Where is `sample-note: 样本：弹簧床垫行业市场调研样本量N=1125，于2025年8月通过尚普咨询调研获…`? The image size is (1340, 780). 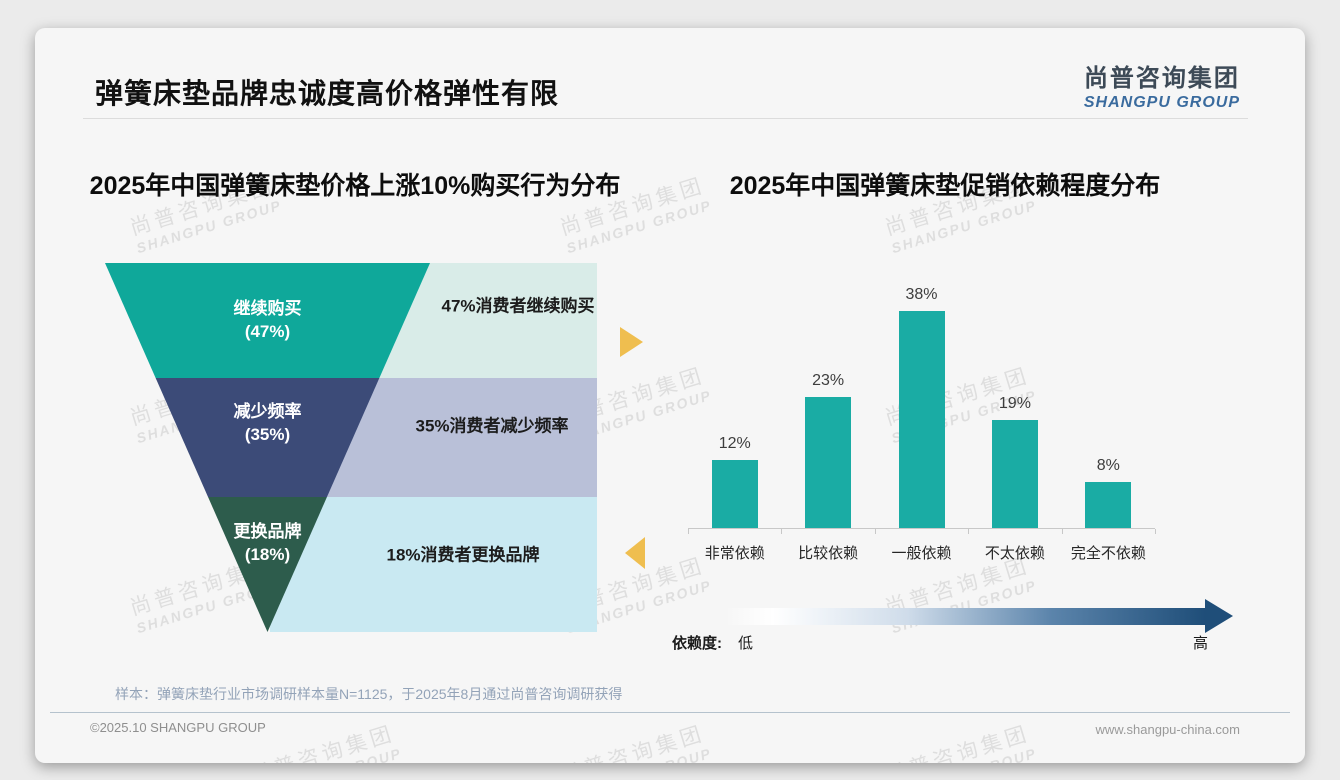 sample-note: 样本：弹簧床垫行业市场调研样本量N=1125，于2025年8月通过尚普咨询调研获… is located at coordinates (369, 694).